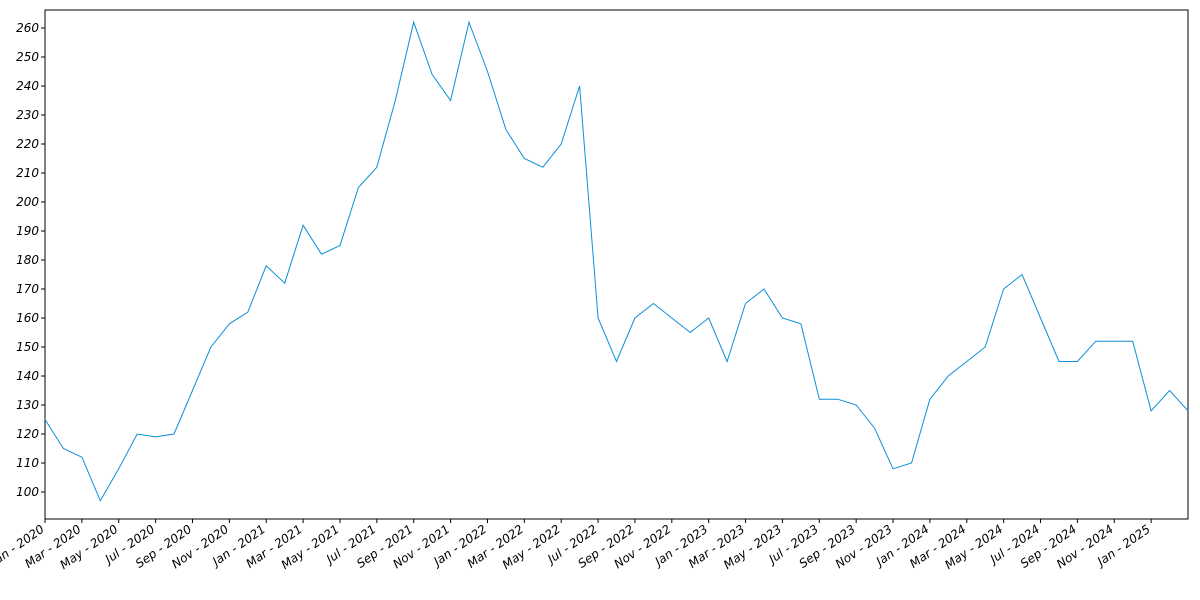 This screenshot has width=1200, height=600. What do you see at coordinates (27, 28) in the screenshot?
I see `y-tick-label: 260` at bounding box center [27, 28].